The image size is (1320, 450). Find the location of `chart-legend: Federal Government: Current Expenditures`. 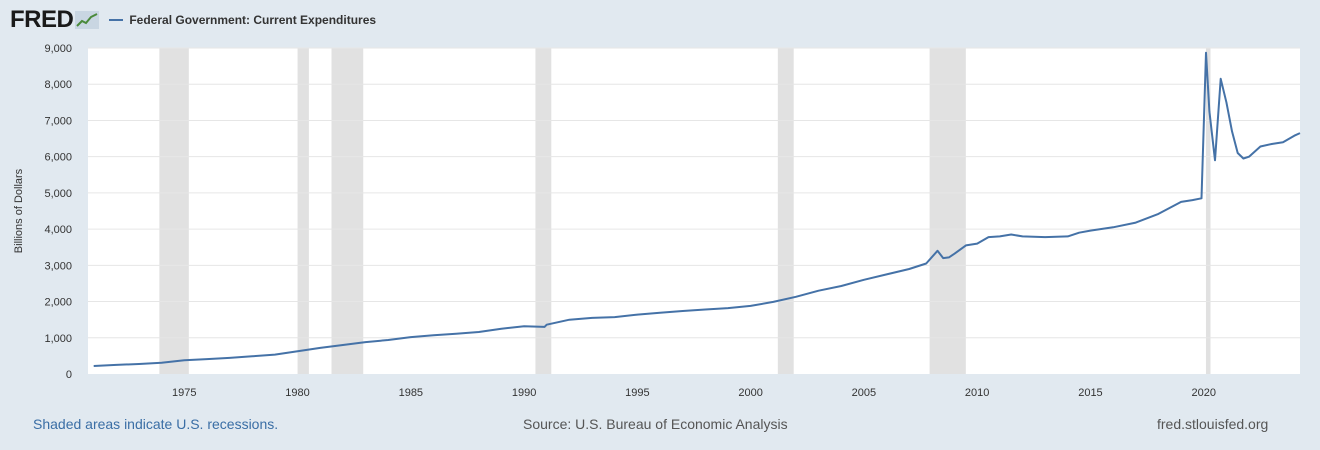

chart-legend: Federal Government: Current Expenditures is located at coordinates (242, 20).